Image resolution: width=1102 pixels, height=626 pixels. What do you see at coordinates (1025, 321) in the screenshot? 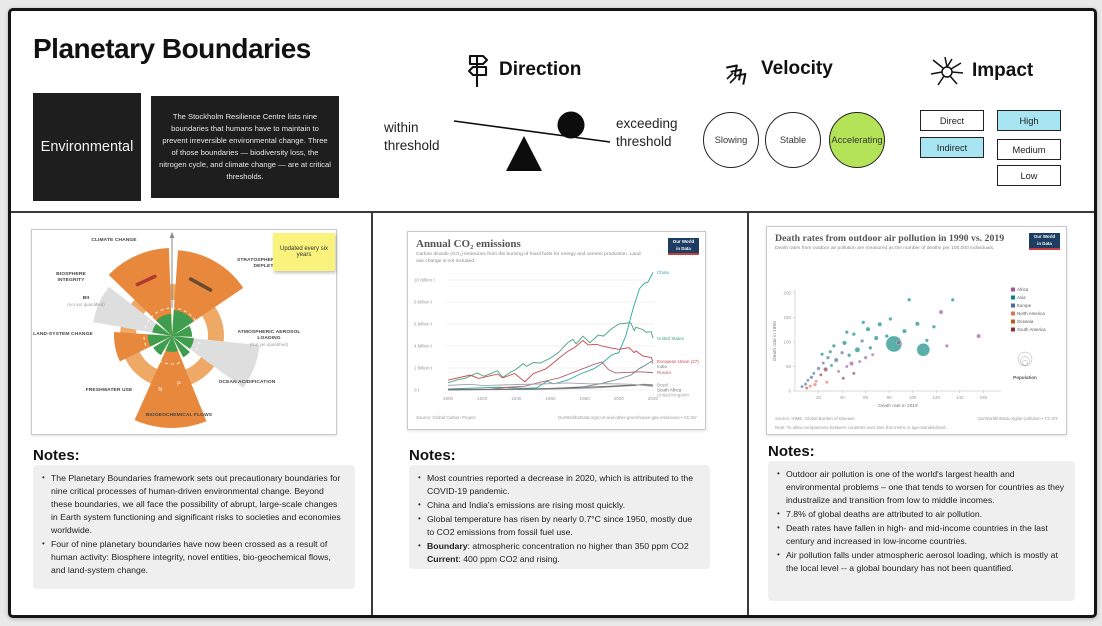
I see `svg-text: Oceania` at bounding box center [1025, 321].